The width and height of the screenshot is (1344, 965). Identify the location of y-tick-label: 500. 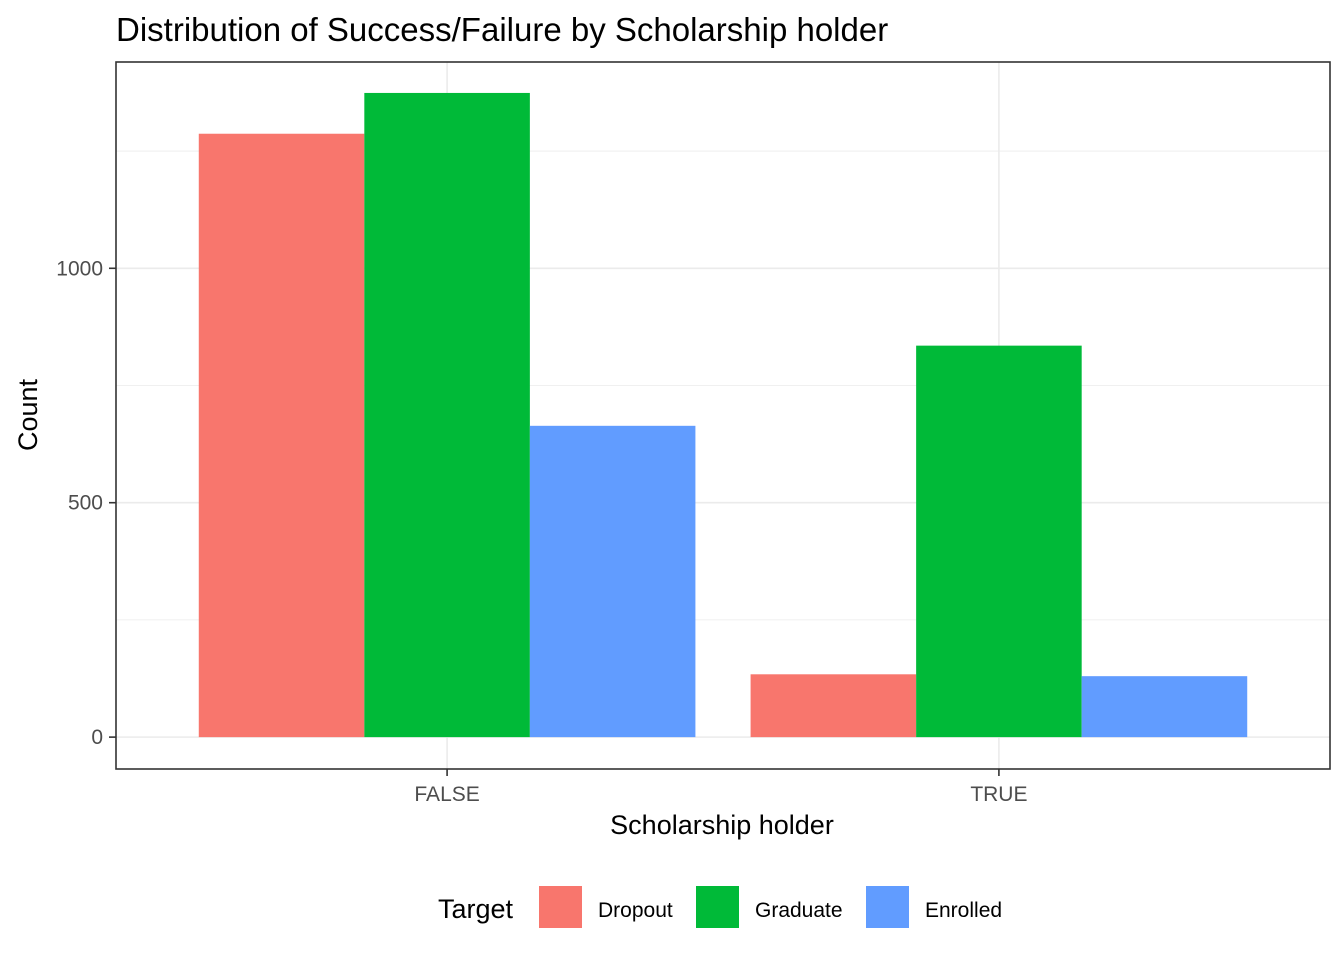
(85, 503).